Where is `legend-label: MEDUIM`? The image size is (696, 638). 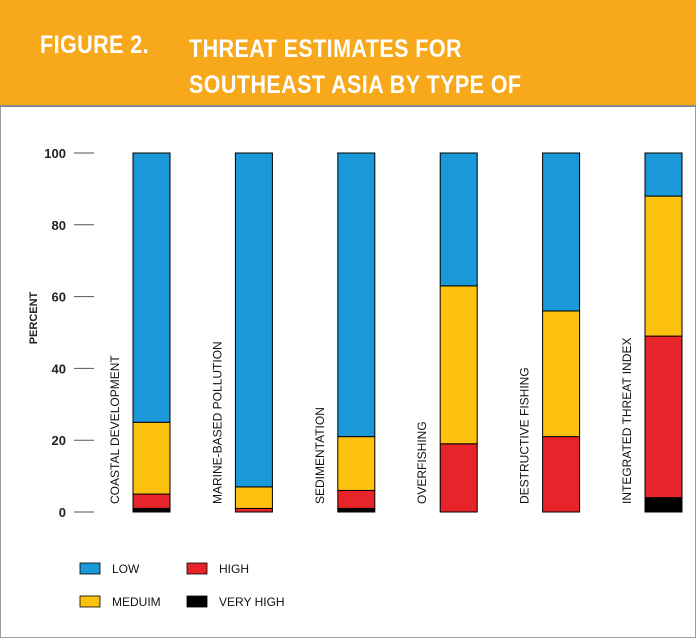
legend-label: MEDUIM is located at coordinates (136, 602).